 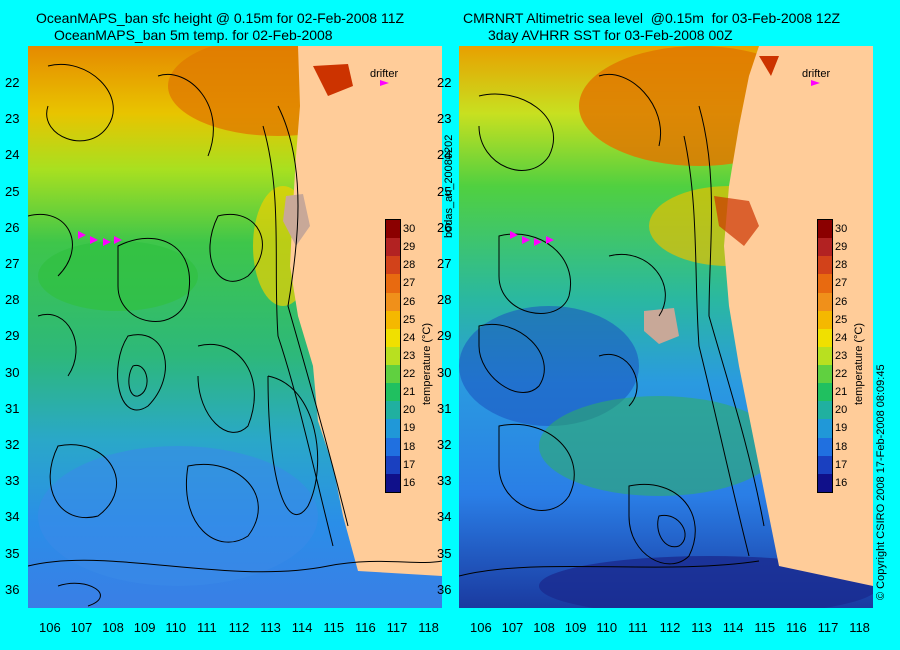 I want to click on lon-tick-right: 118, so click(x=859, y=627).